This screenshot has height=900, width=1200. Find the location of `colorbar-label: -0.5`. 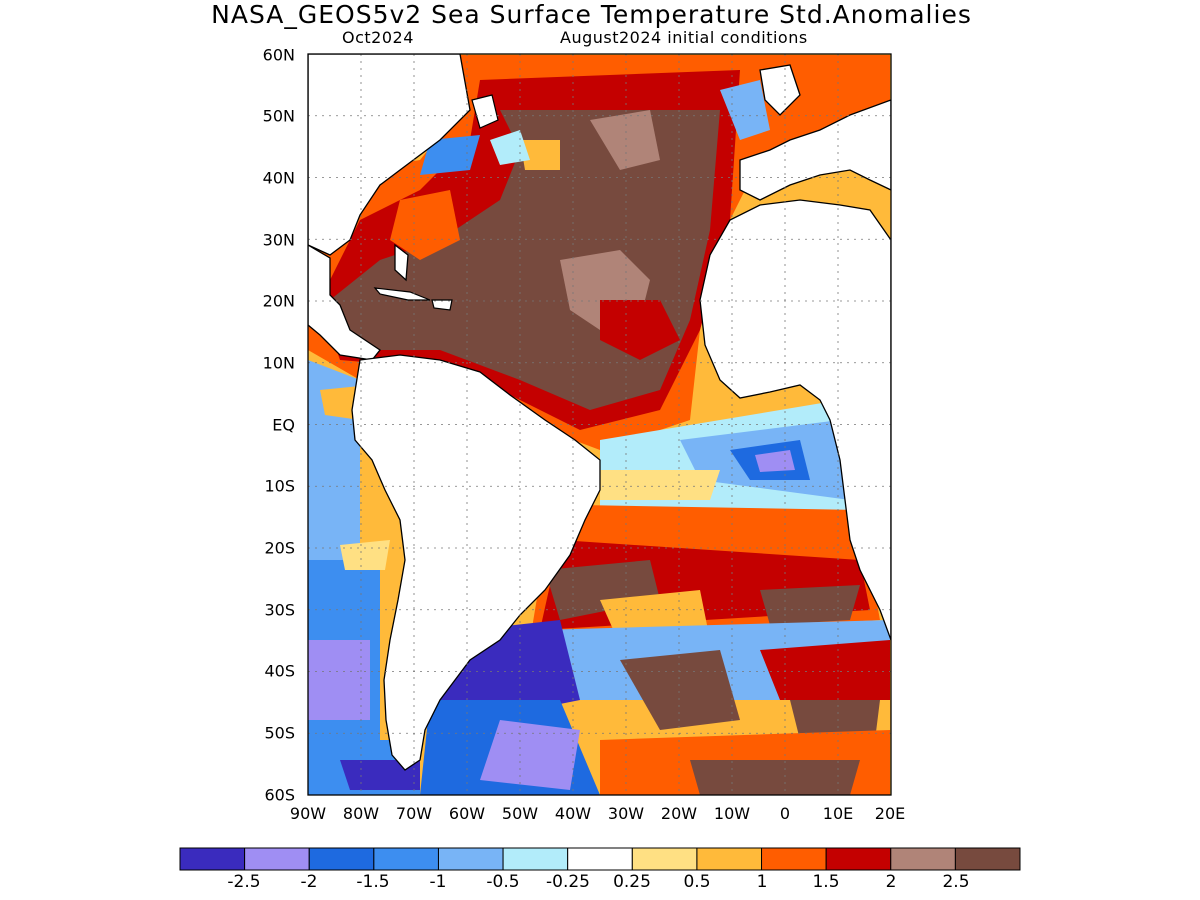

colorbar-label: -0.5 is located at coordinates (503, 882).